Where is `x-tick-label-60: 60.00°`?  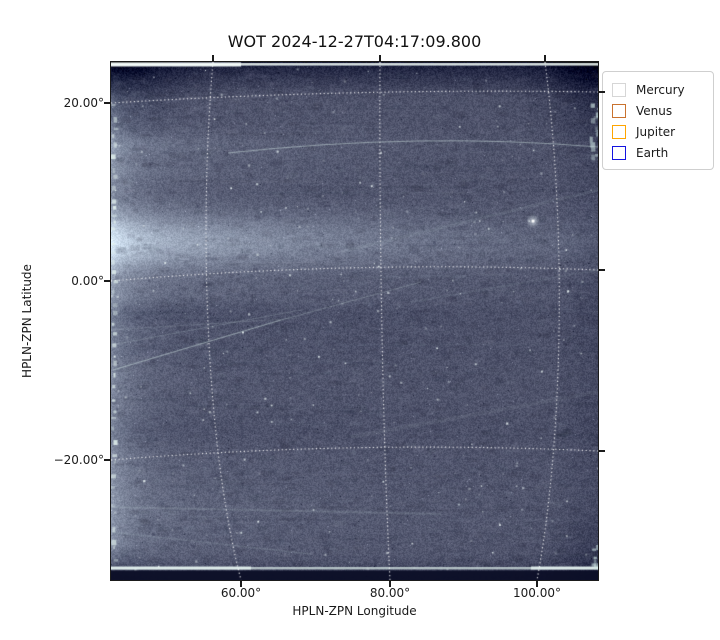 x-tick-label-60: 60.00° is located at coordinates (241, 593).